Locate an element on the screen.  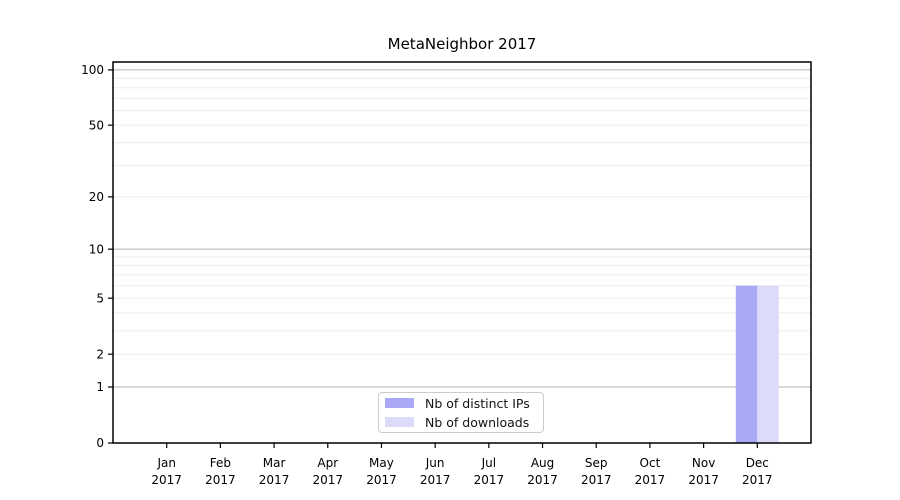
x-tick-label-month: Sep is located at coordinates (596, 463).